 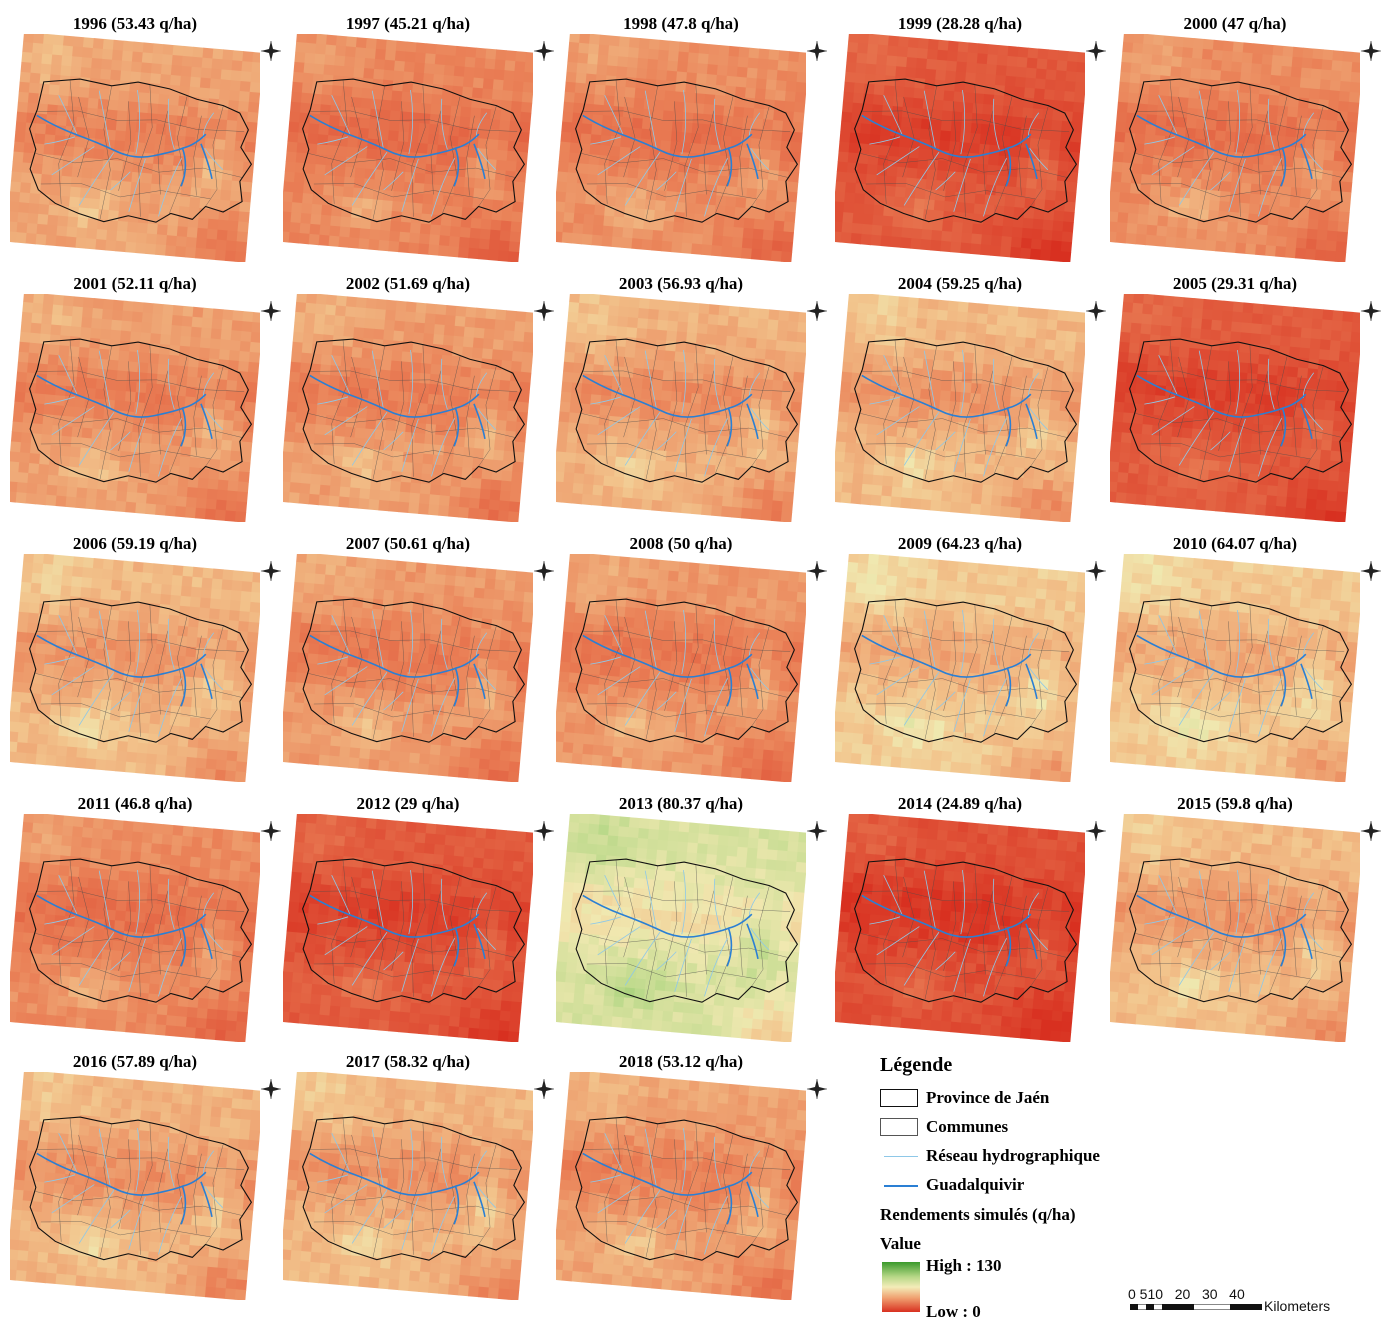 I want to click on map-panel-2007: 2007 (50.61 q/ha), so click(x=421, y=653).